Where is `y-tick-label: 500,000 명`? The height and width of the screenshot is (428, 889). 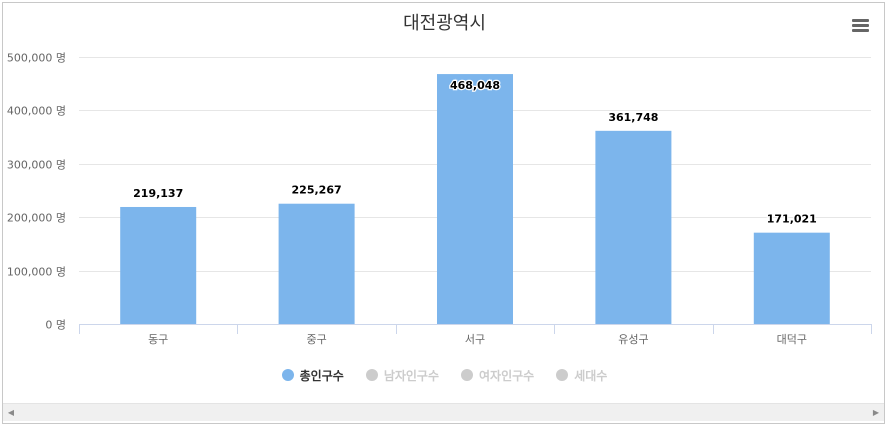 y-tick-label: 500,000 명 is located at coordinates (36, 58).